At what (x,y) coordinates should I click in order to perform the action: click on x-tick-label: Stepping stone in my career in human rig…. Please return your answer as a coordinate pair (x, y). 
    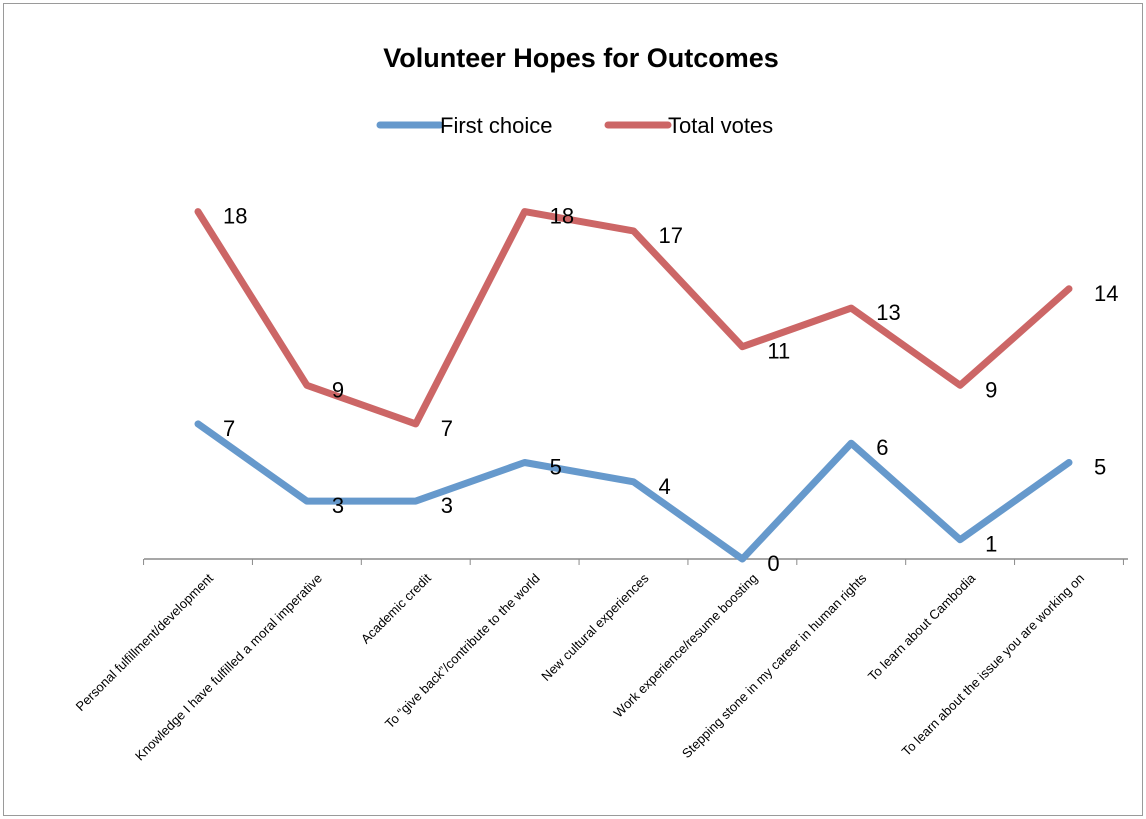
    Looking at the image, I should click on (774, 665).